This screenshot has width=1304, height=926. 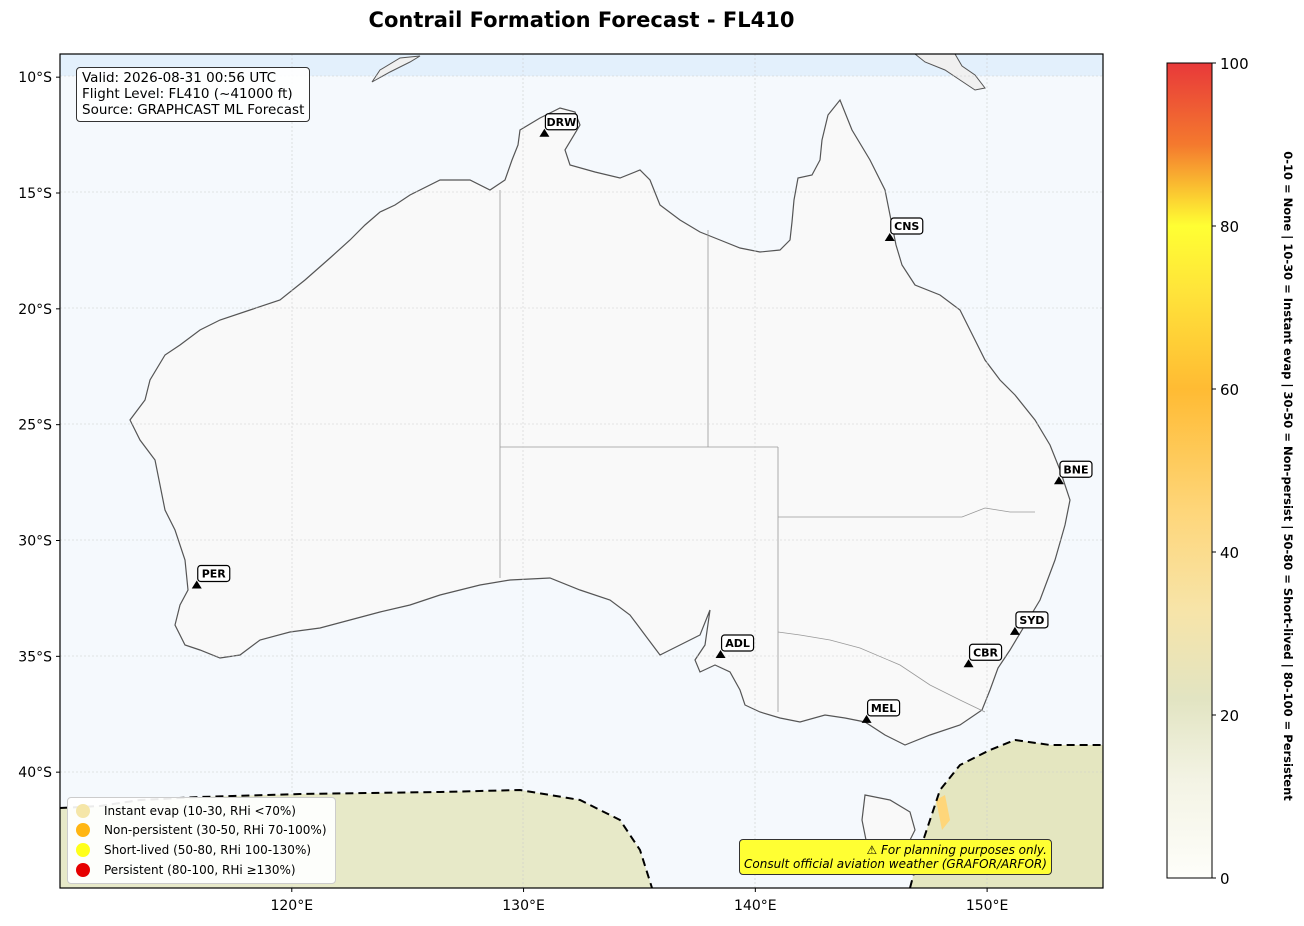 I want to click on airport-code: MEL, so click(x=883, y=708).